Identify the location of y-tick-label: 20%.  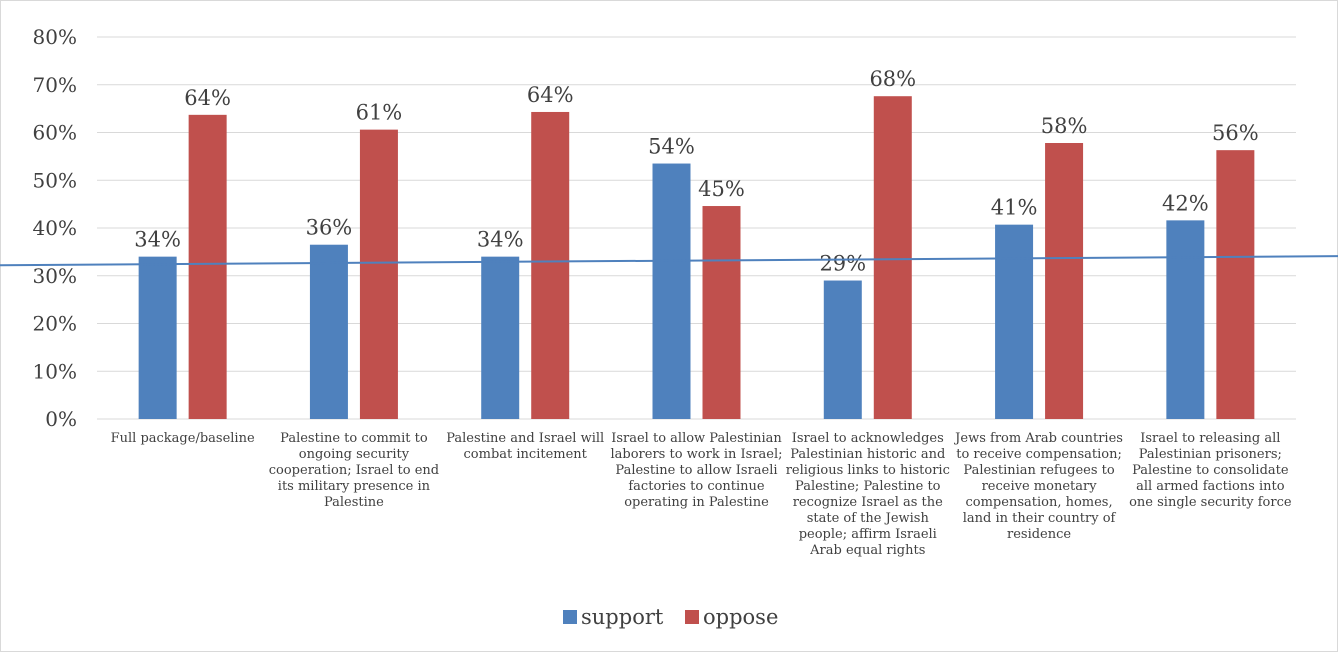
(55, 324).